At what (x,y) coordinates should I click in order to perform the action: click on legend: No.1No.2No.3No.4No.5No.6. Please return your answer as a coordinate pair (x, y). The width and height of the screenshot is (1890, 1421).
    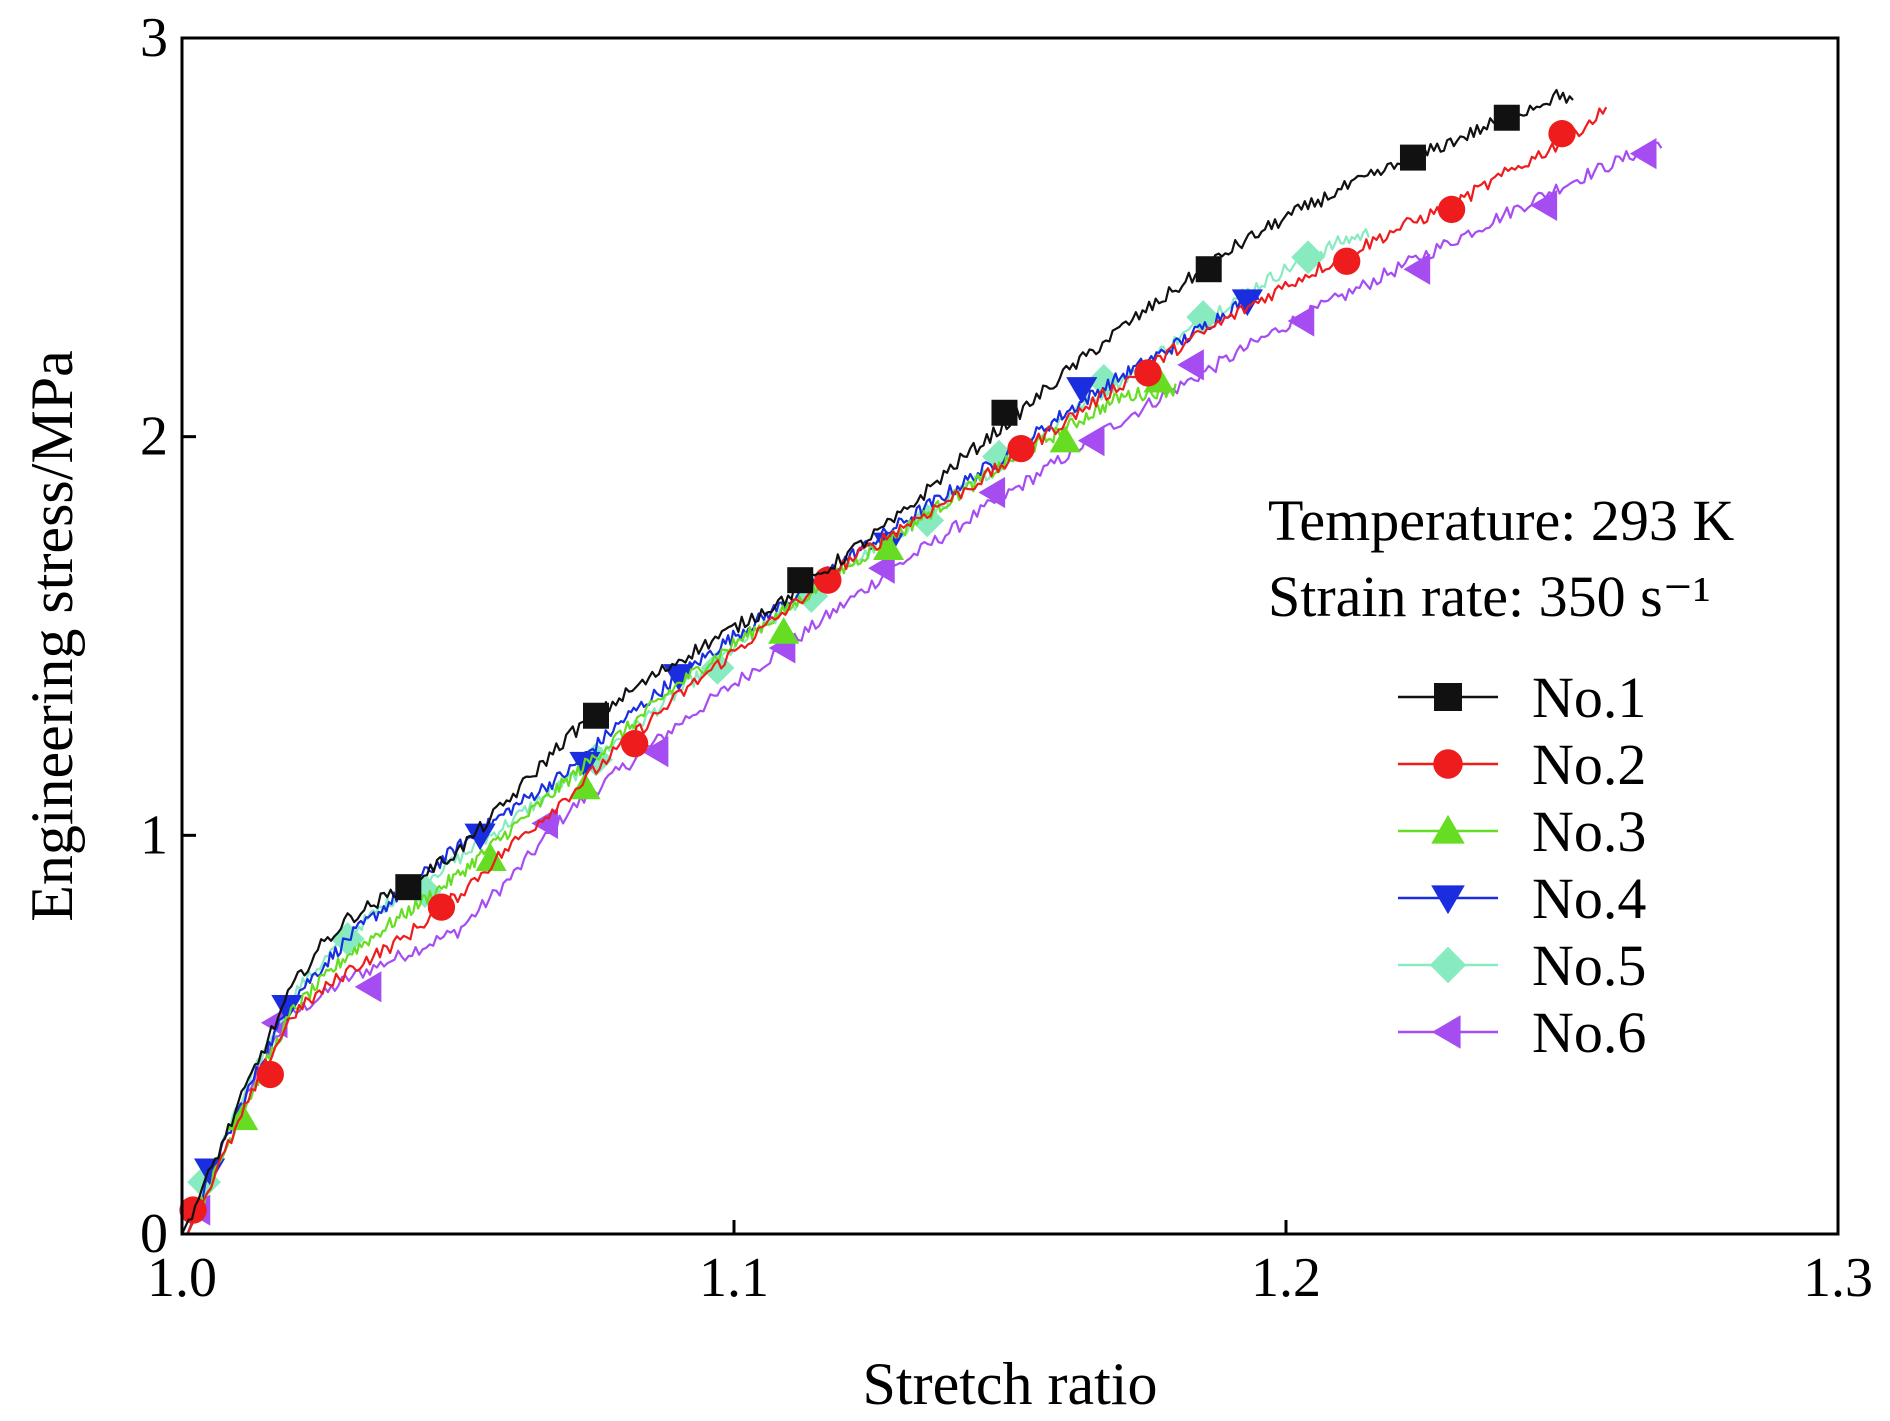
    Looking at the image, I should click on (1522, 865).